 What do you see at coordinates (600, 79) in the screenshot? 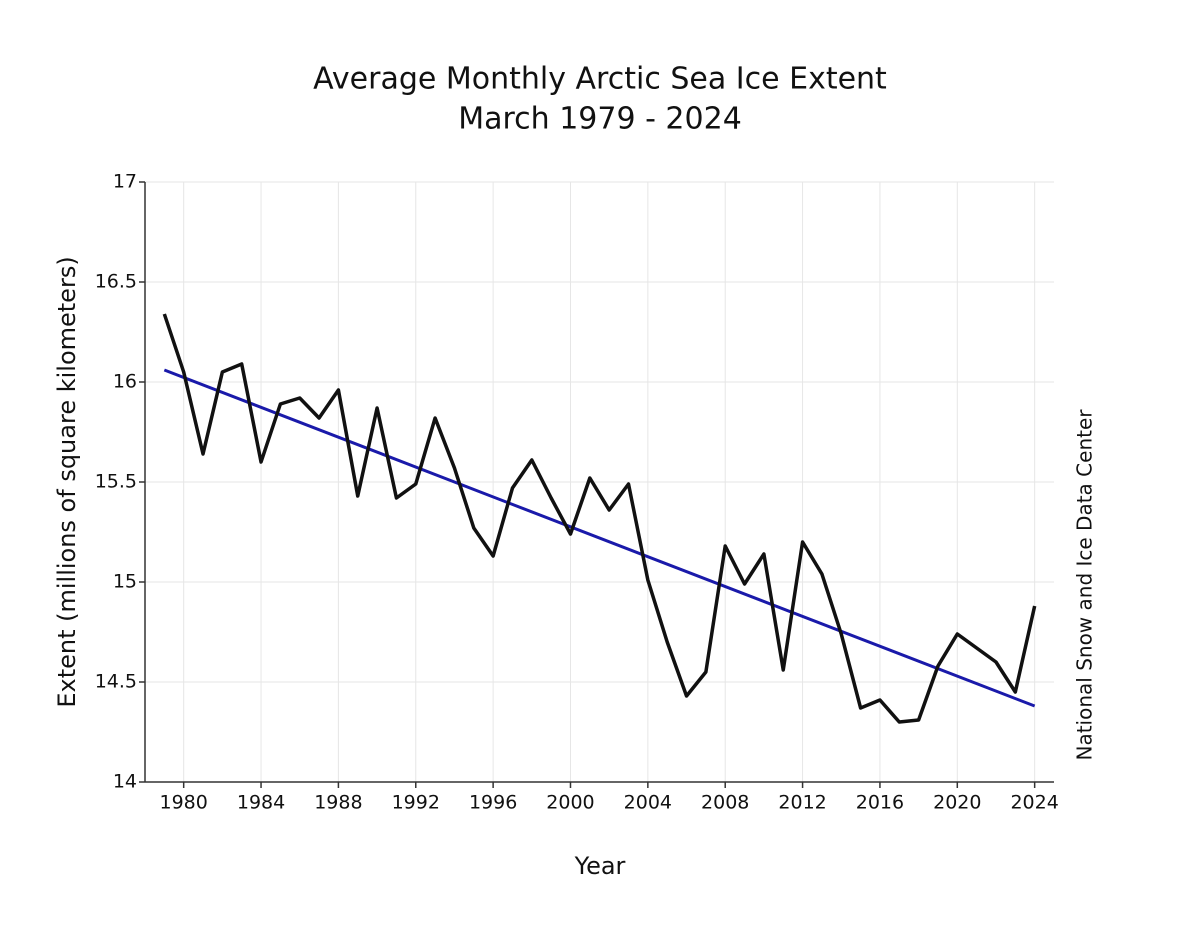
I see `chart-title: Average Monthly Arctic Sea Ice Extent` at bounding box center [600, 79].